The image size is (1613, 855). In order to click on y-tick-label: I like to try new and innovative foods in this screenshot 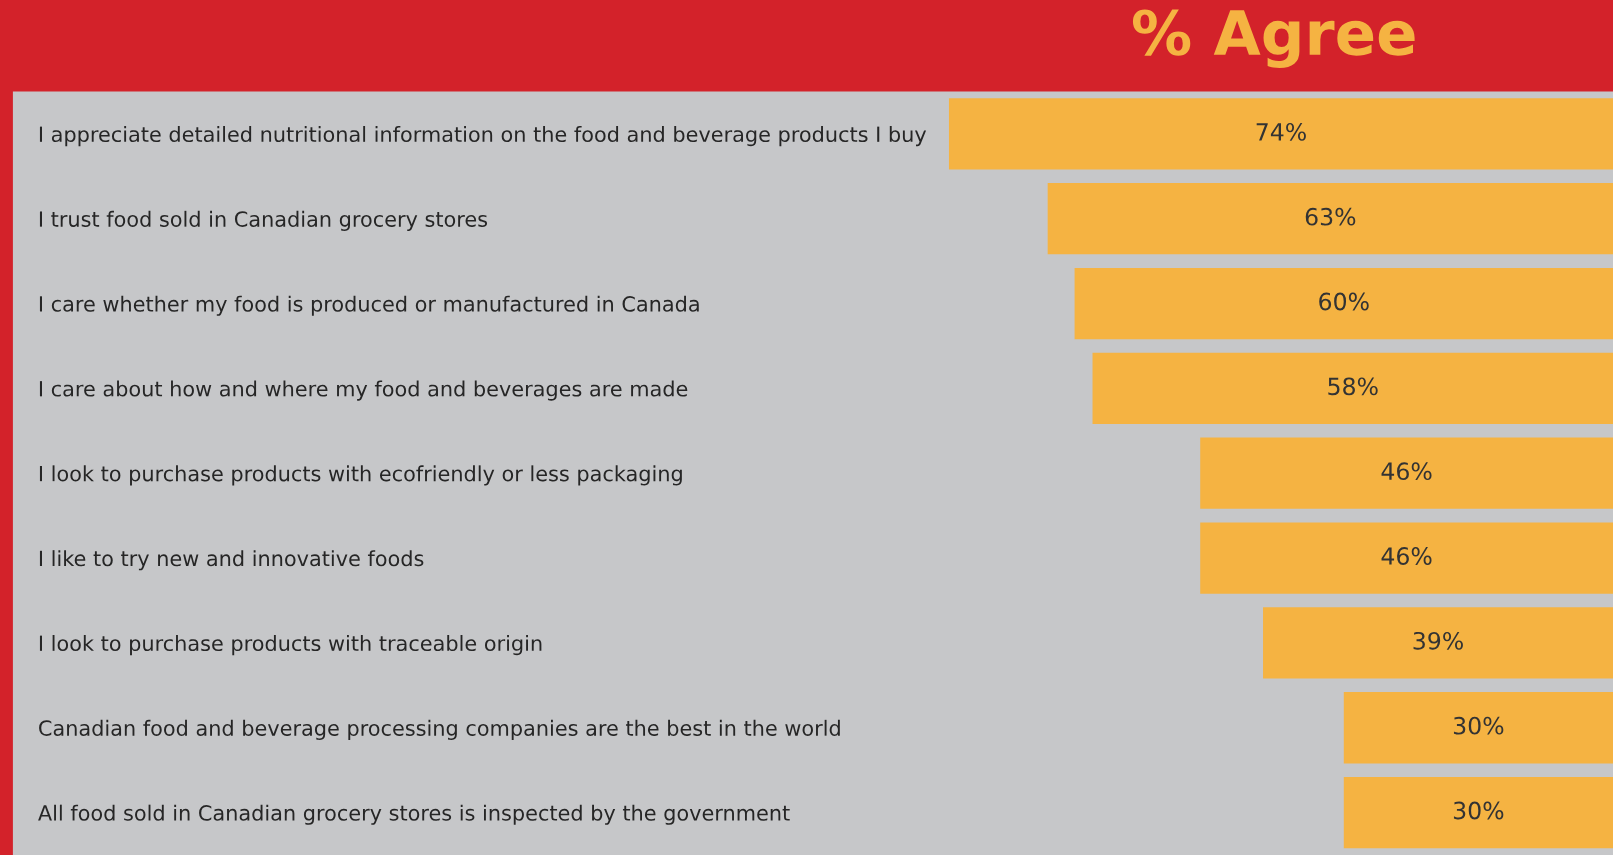, I will do `click(231, 560)`.